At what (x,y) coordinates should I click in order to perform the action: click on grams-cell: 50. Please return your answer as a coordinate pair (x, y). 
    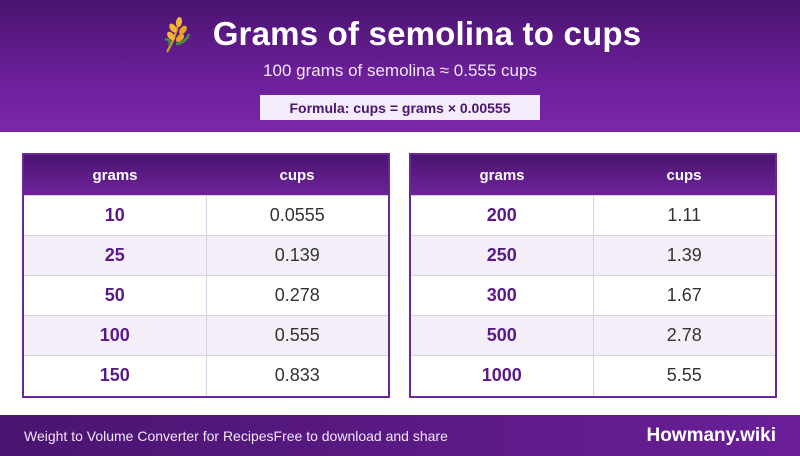
    Looking at the image, I should click on (115, 295).